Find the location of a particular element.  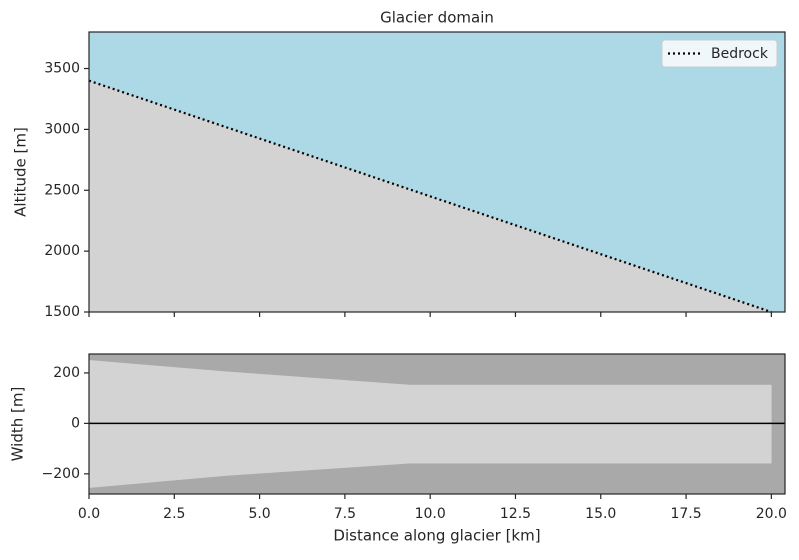

x-tick-label: 17.5 is located at coordinates (685, 514).